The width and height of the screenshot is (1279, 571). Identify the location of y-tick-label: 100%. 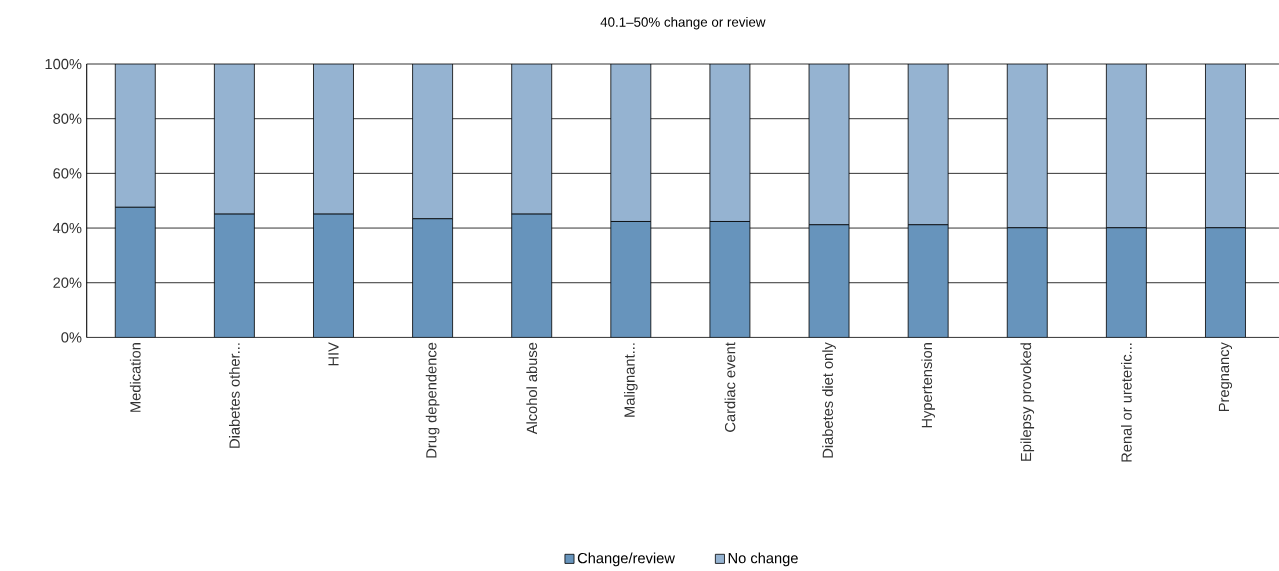
(63, 64).